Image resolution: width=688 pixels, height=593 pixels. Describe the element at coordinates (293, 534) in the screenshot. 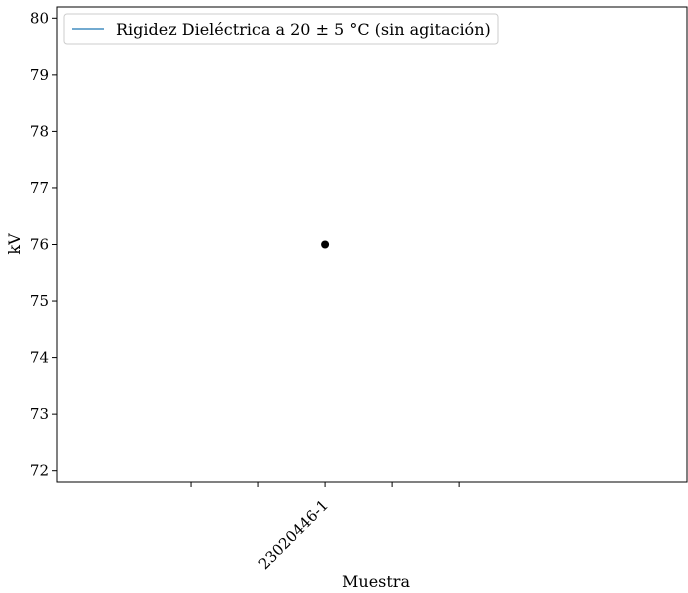

I see `x-tick-label: 23020446-1` at that location.